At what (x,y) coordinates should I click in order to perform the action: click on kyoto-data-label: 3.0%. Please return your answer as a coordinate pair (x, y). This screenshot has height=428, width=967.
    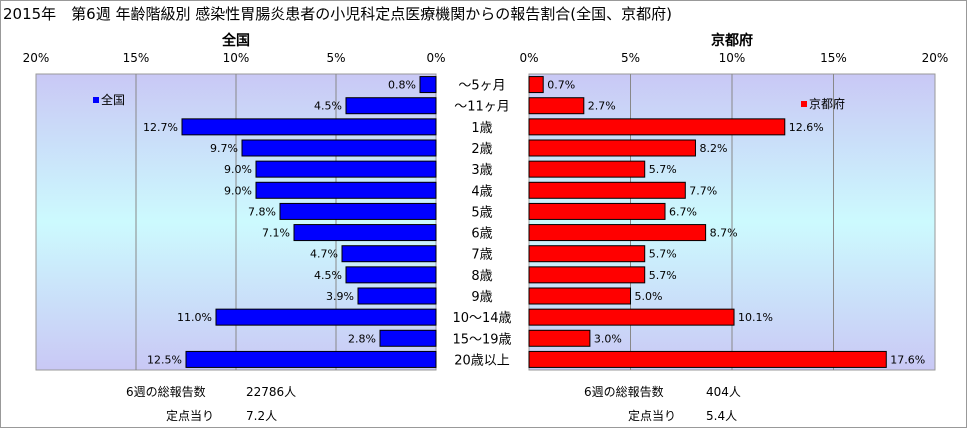
    Looking at the image, I should click on (608, 338).